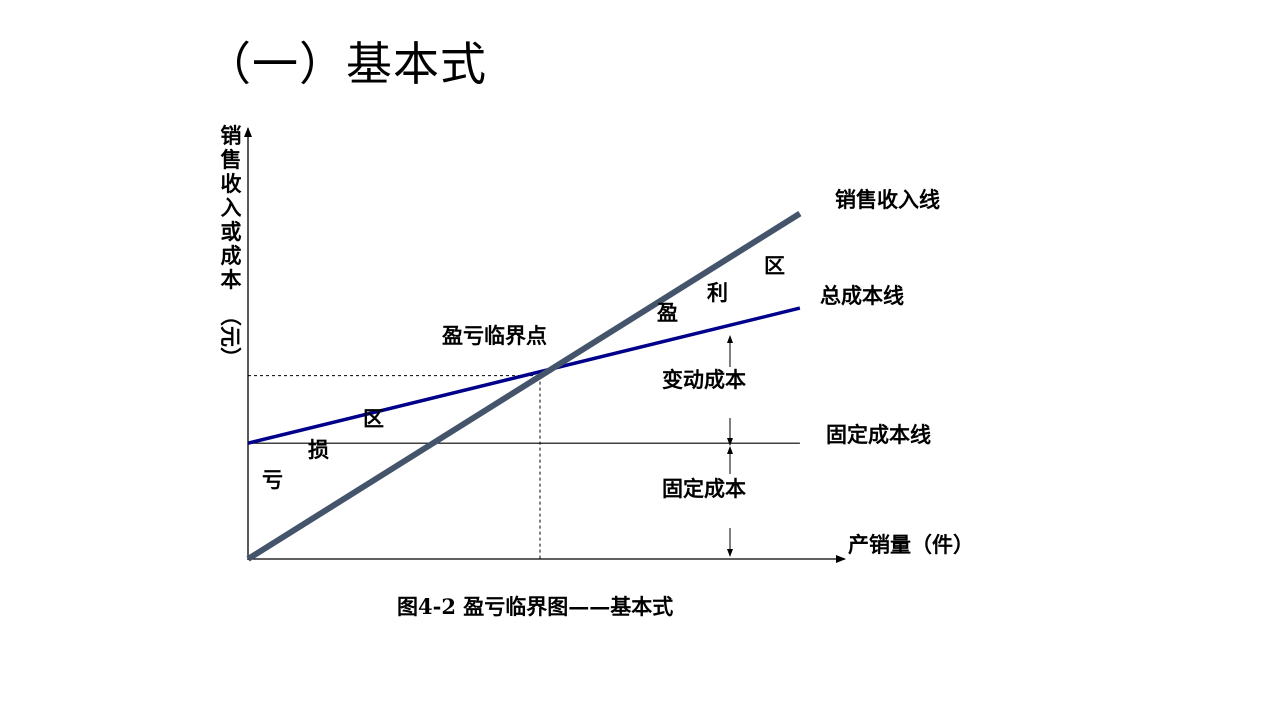  Describe the element at coordinates (231, 279) in the screenshot. I see `y-axis-label-char: 本` at that location.